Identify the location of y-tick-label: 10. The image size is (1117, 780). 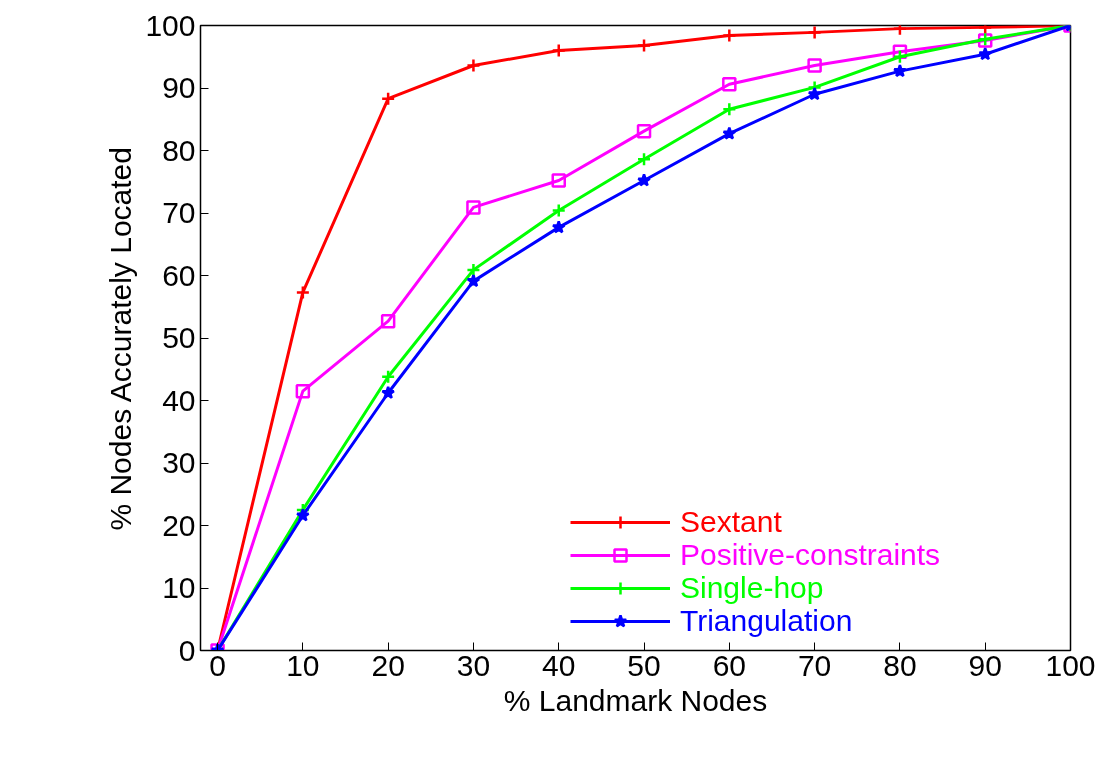
(179, 587).